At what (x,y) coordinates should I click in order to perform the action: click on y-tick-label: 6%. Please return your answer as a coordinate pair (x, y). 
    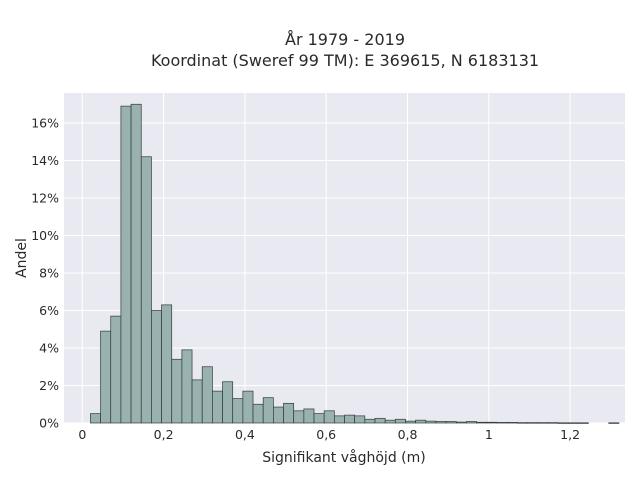
    Looking at the image, I should click on (49, 310).